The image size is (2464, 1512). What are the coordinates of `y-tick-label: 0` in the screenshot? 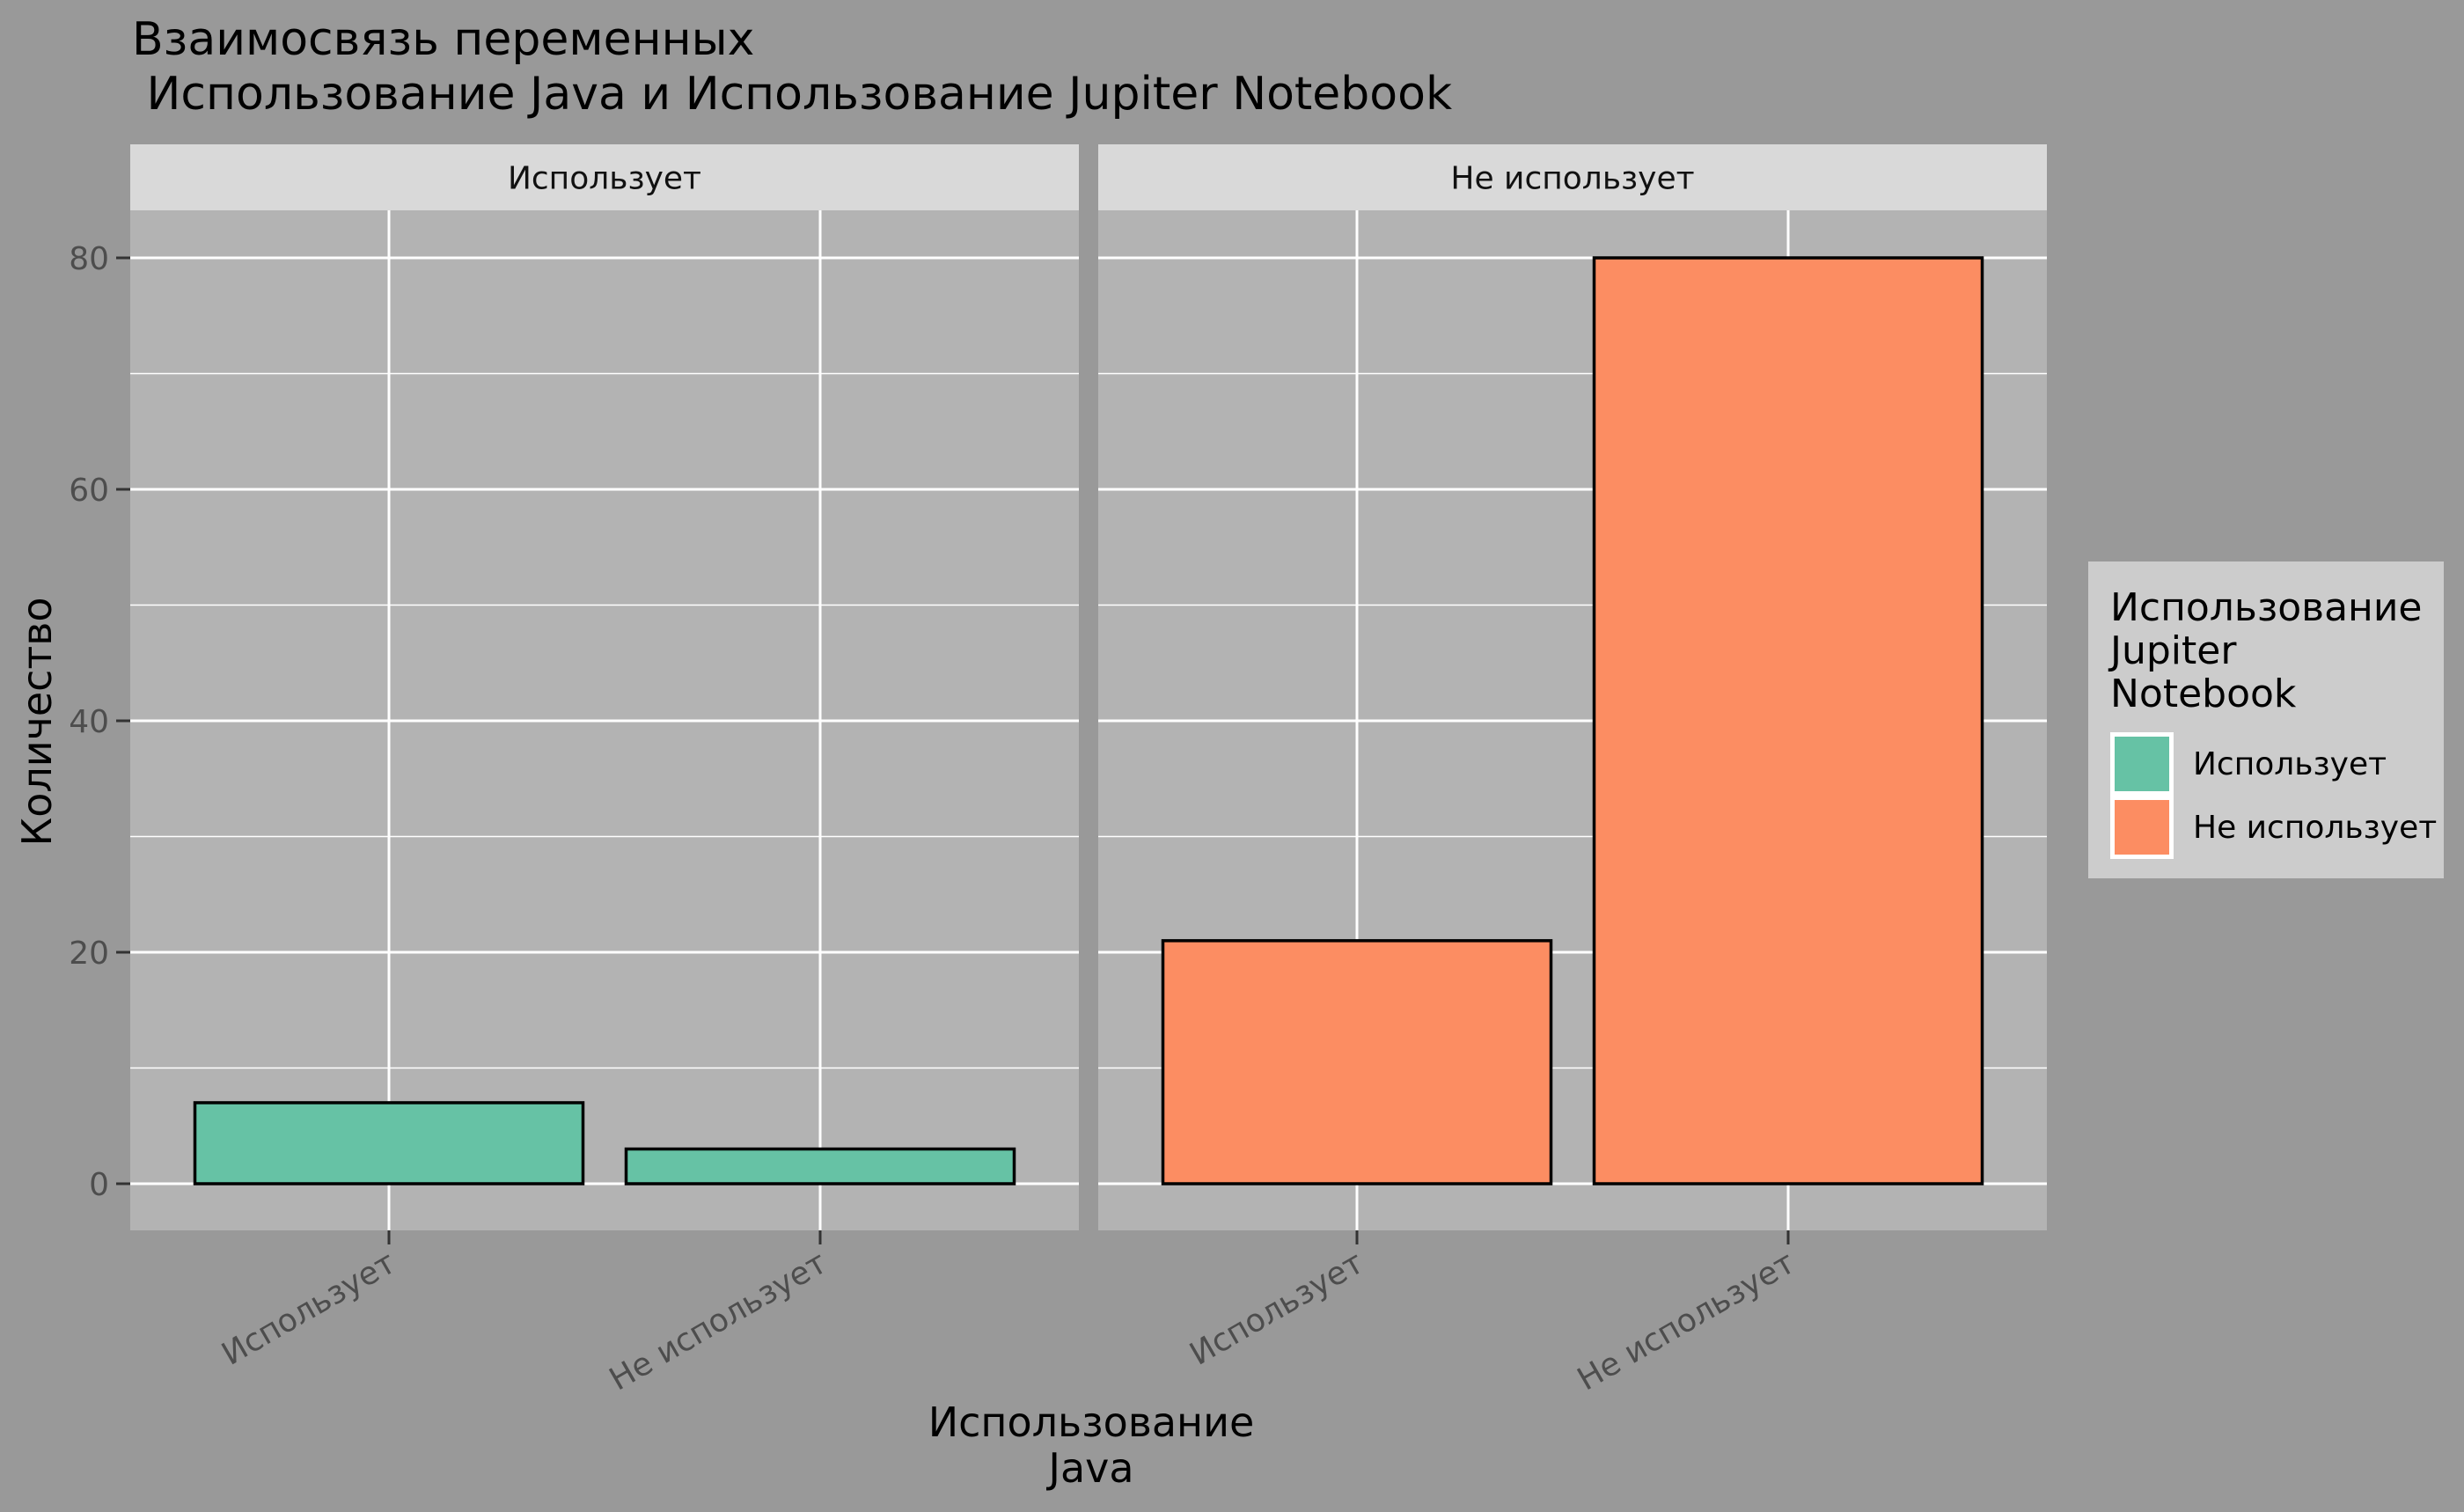 It's located at (99, 1185).